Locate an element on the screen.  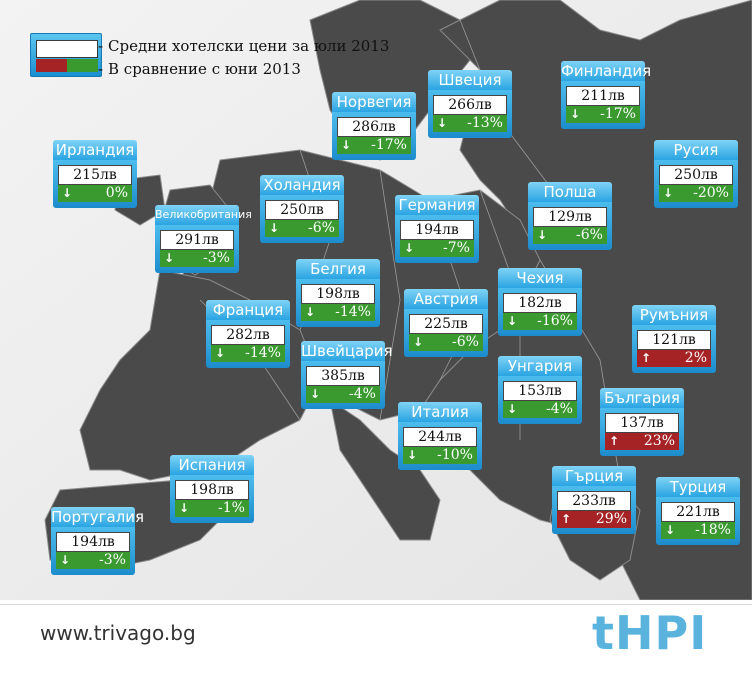
country-card: Белгия 198лв ↓ -14% is located at coordinates (338, 293).